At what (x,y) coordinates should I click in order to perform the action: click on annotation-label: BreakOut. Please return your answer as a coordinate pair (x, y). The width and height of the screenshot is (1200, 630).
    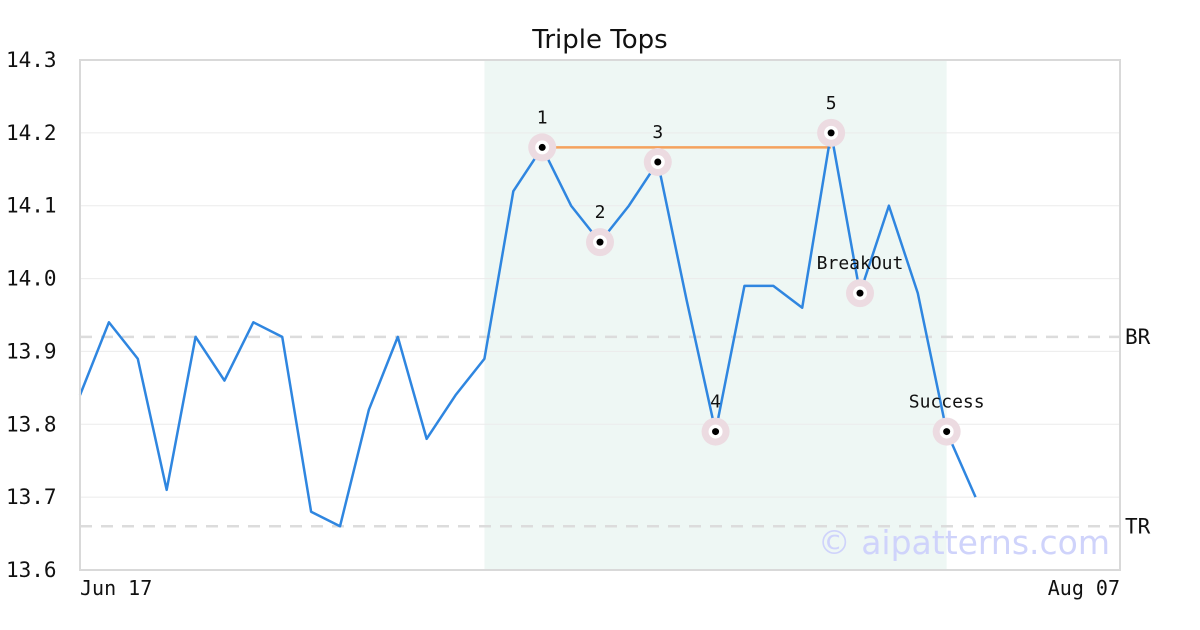
    Looking at the image, I should click on (860, 263).